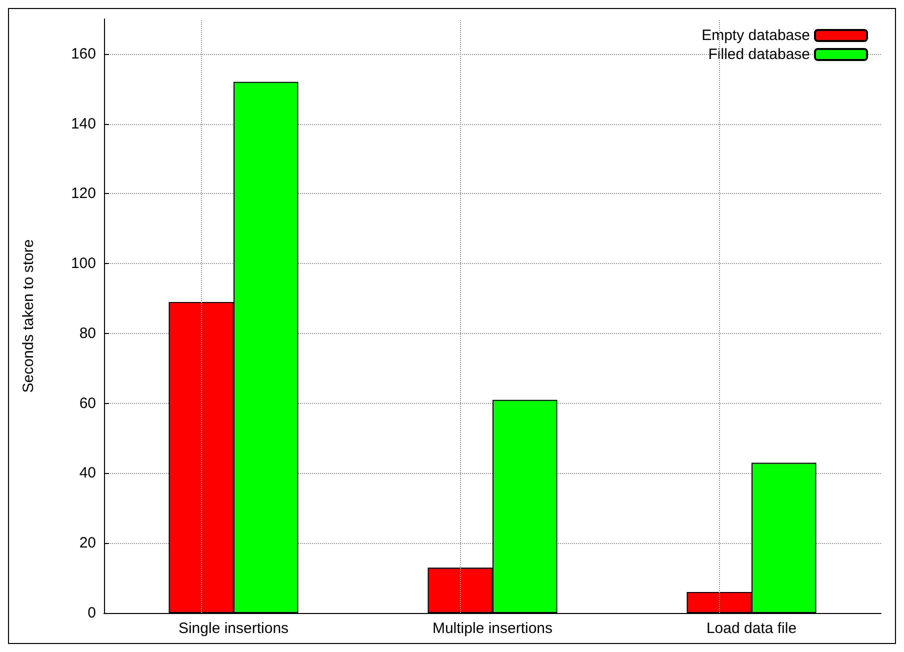 Image resolution: width=904 pixels, height=652 pixels. What do you see at coordinates (83, 193) in the screenshot?
I see `y-tick-label: 120` at bounding box center [83, 193].